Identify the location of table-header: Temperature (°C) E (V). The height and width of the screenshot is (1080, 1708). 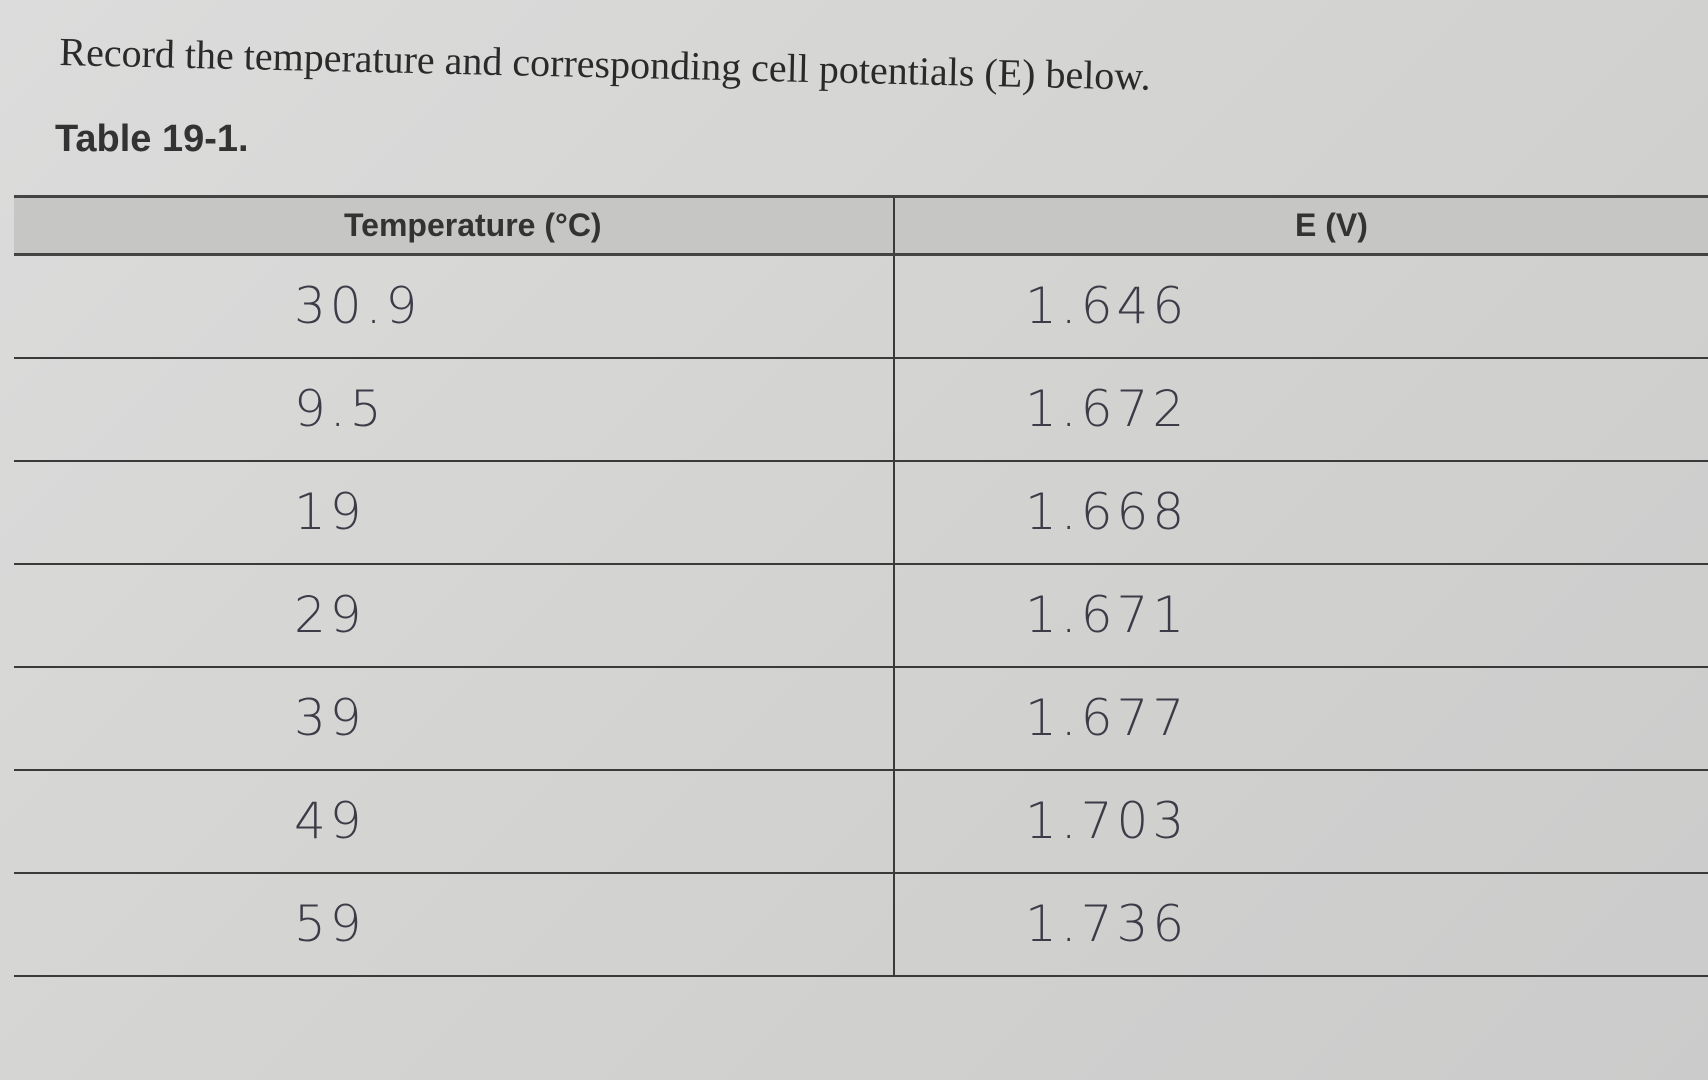
(861, 225).